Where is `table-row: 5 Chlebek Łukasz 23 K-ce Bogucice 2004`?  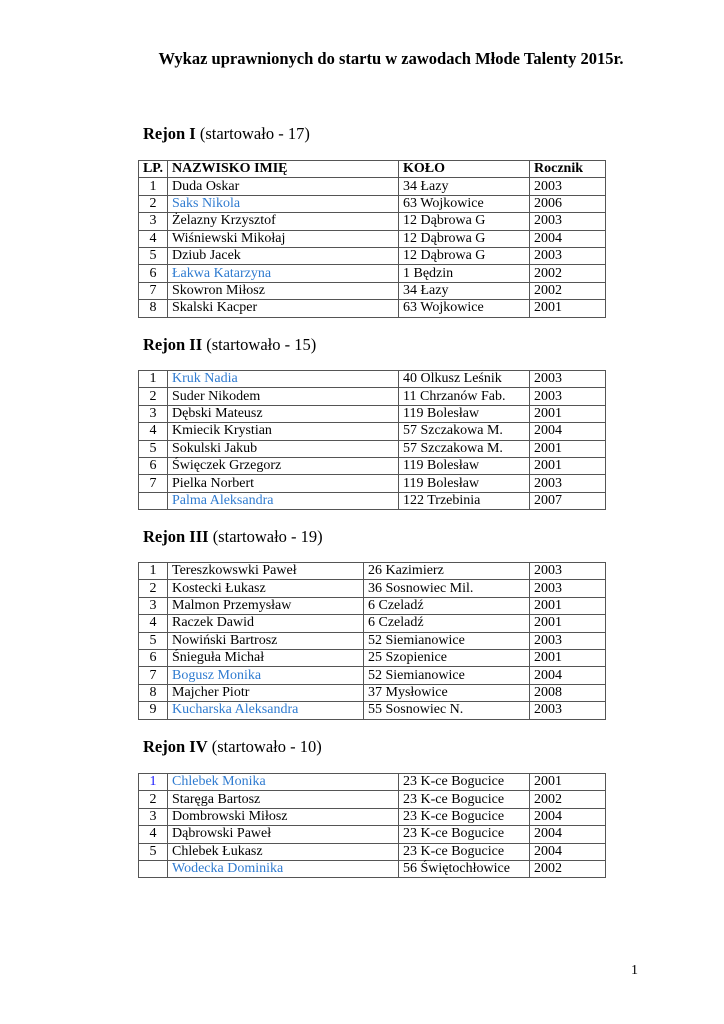 table-row: 5 Chlebek Łukasz 23 K-ce Bogucice 2004 is located at coordinates (372, 851).